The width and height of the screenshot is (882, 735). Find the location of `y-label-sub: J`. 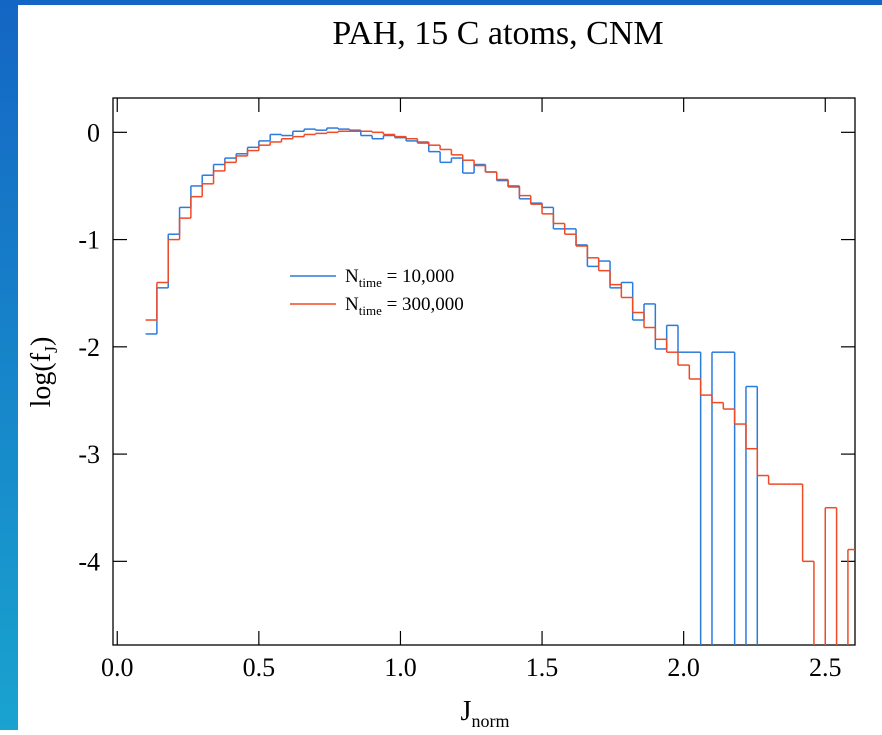

y-label-sub: J is located at coordinates (51, 349).